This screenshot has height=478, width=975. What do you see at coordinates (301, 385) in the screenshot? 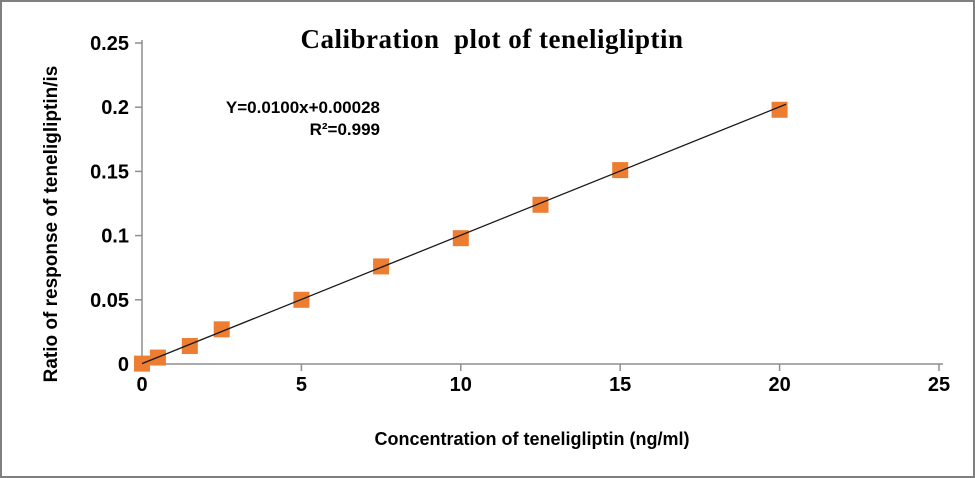
I see `x-tick-label: 5` at bounding box center [301, 385].